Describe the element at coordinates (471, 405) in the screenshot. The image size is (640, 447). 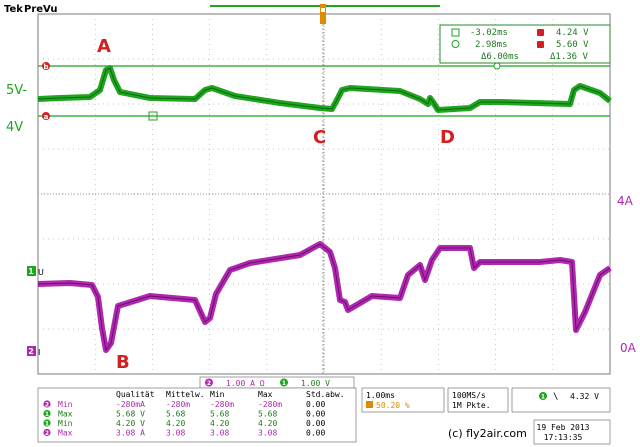
I see `record-length: 1M Pkte.` at that location.